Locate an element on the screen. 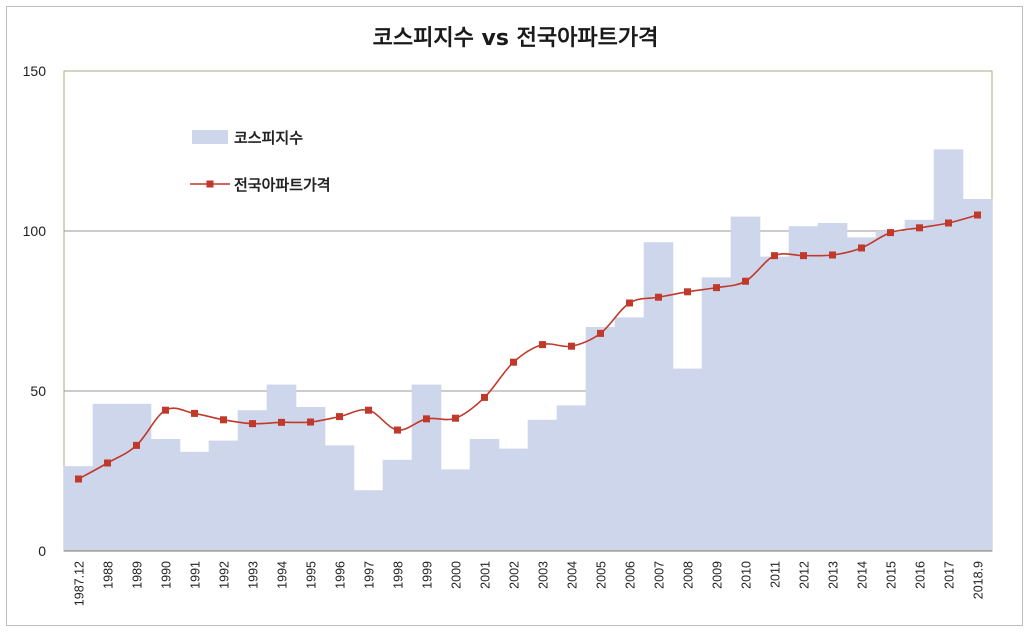  x-tick-label: 2006 is located at coordinates (631, 575).